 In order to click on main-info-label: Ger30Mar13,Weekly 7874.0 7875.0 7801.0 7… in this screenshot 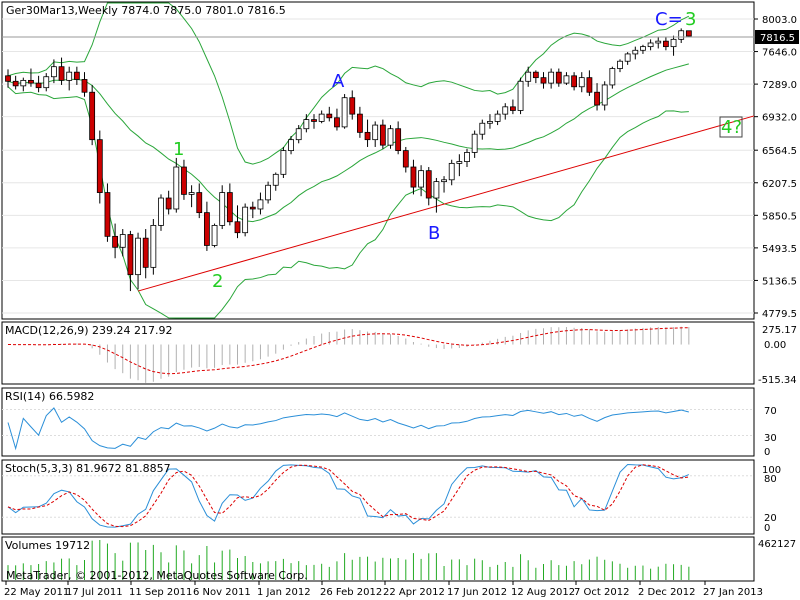, I will do `click(146, 10)`.